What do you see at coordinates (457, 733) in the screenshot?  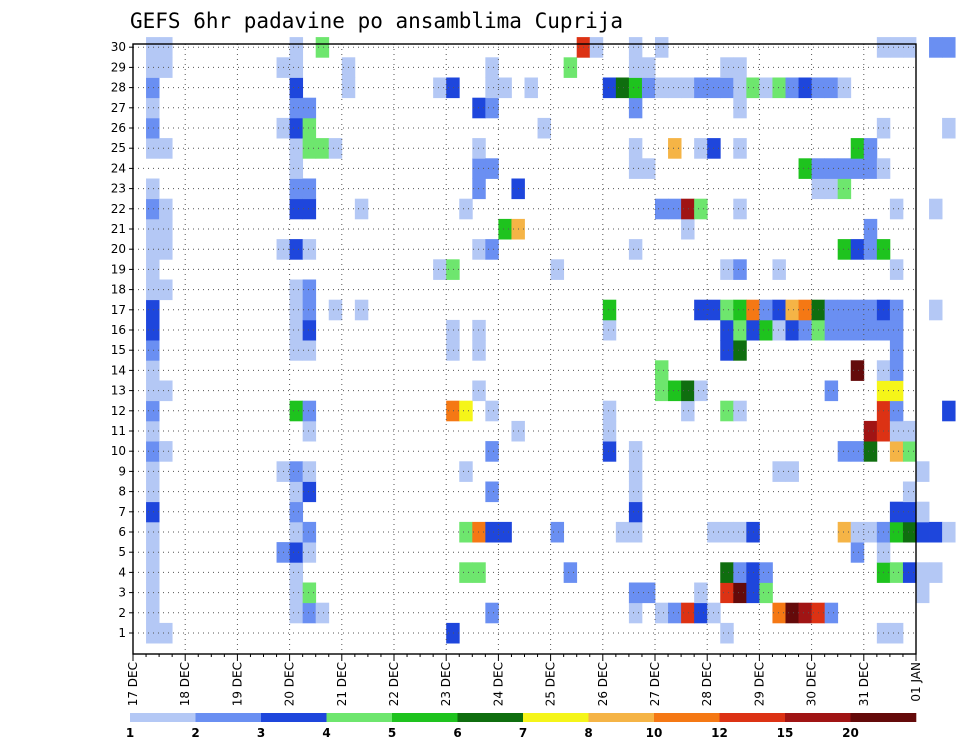 I see `legend-label: 6` at bounding box center [457, 733].